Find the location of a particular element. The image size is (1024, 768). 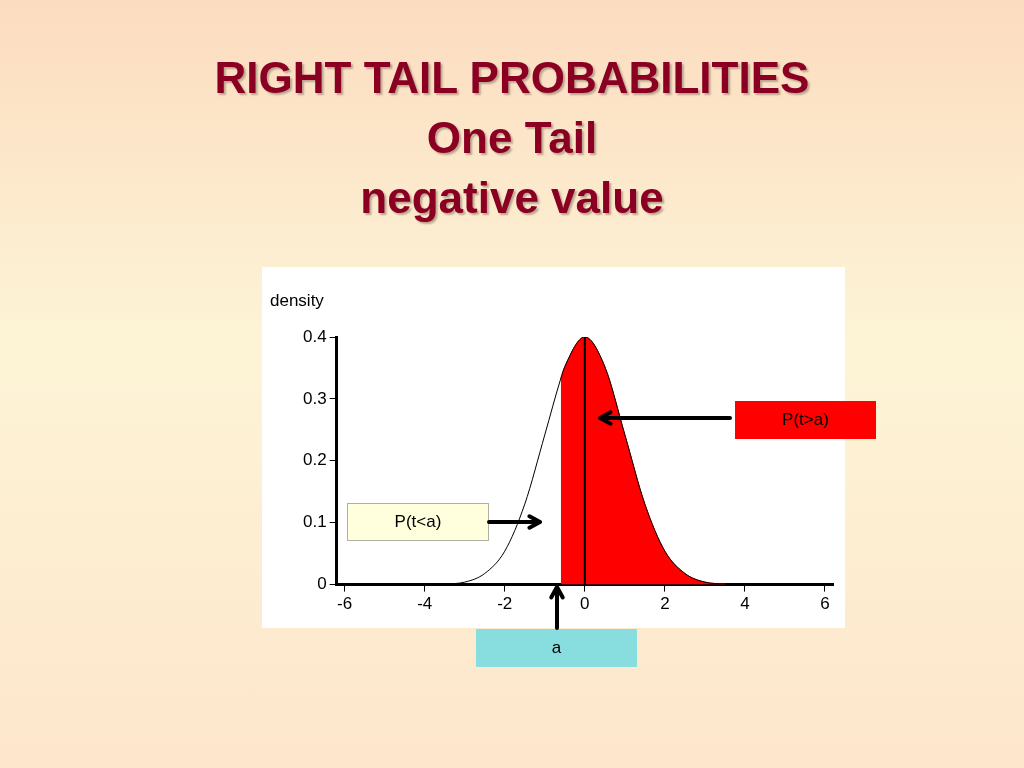

chart-title: RIGHT TAIL PROBABILITIES is located at coordinates (512, 78).